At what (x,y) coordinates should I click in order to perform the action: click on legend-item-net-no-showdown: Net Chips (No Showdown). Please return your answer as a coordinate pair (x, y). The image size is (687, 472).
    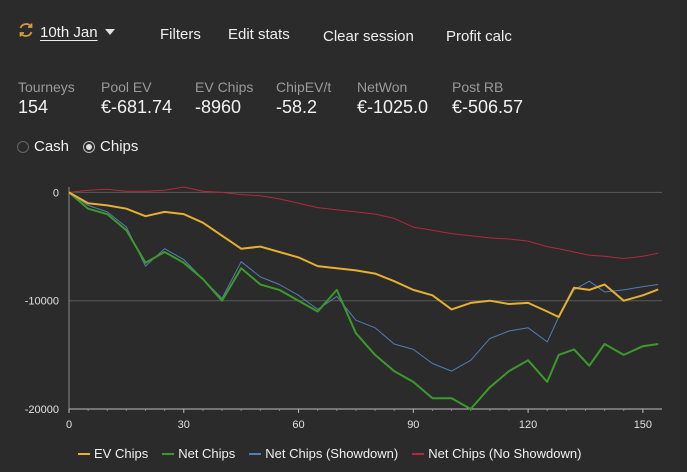
    Looking at the image, I should click on (496, 453).